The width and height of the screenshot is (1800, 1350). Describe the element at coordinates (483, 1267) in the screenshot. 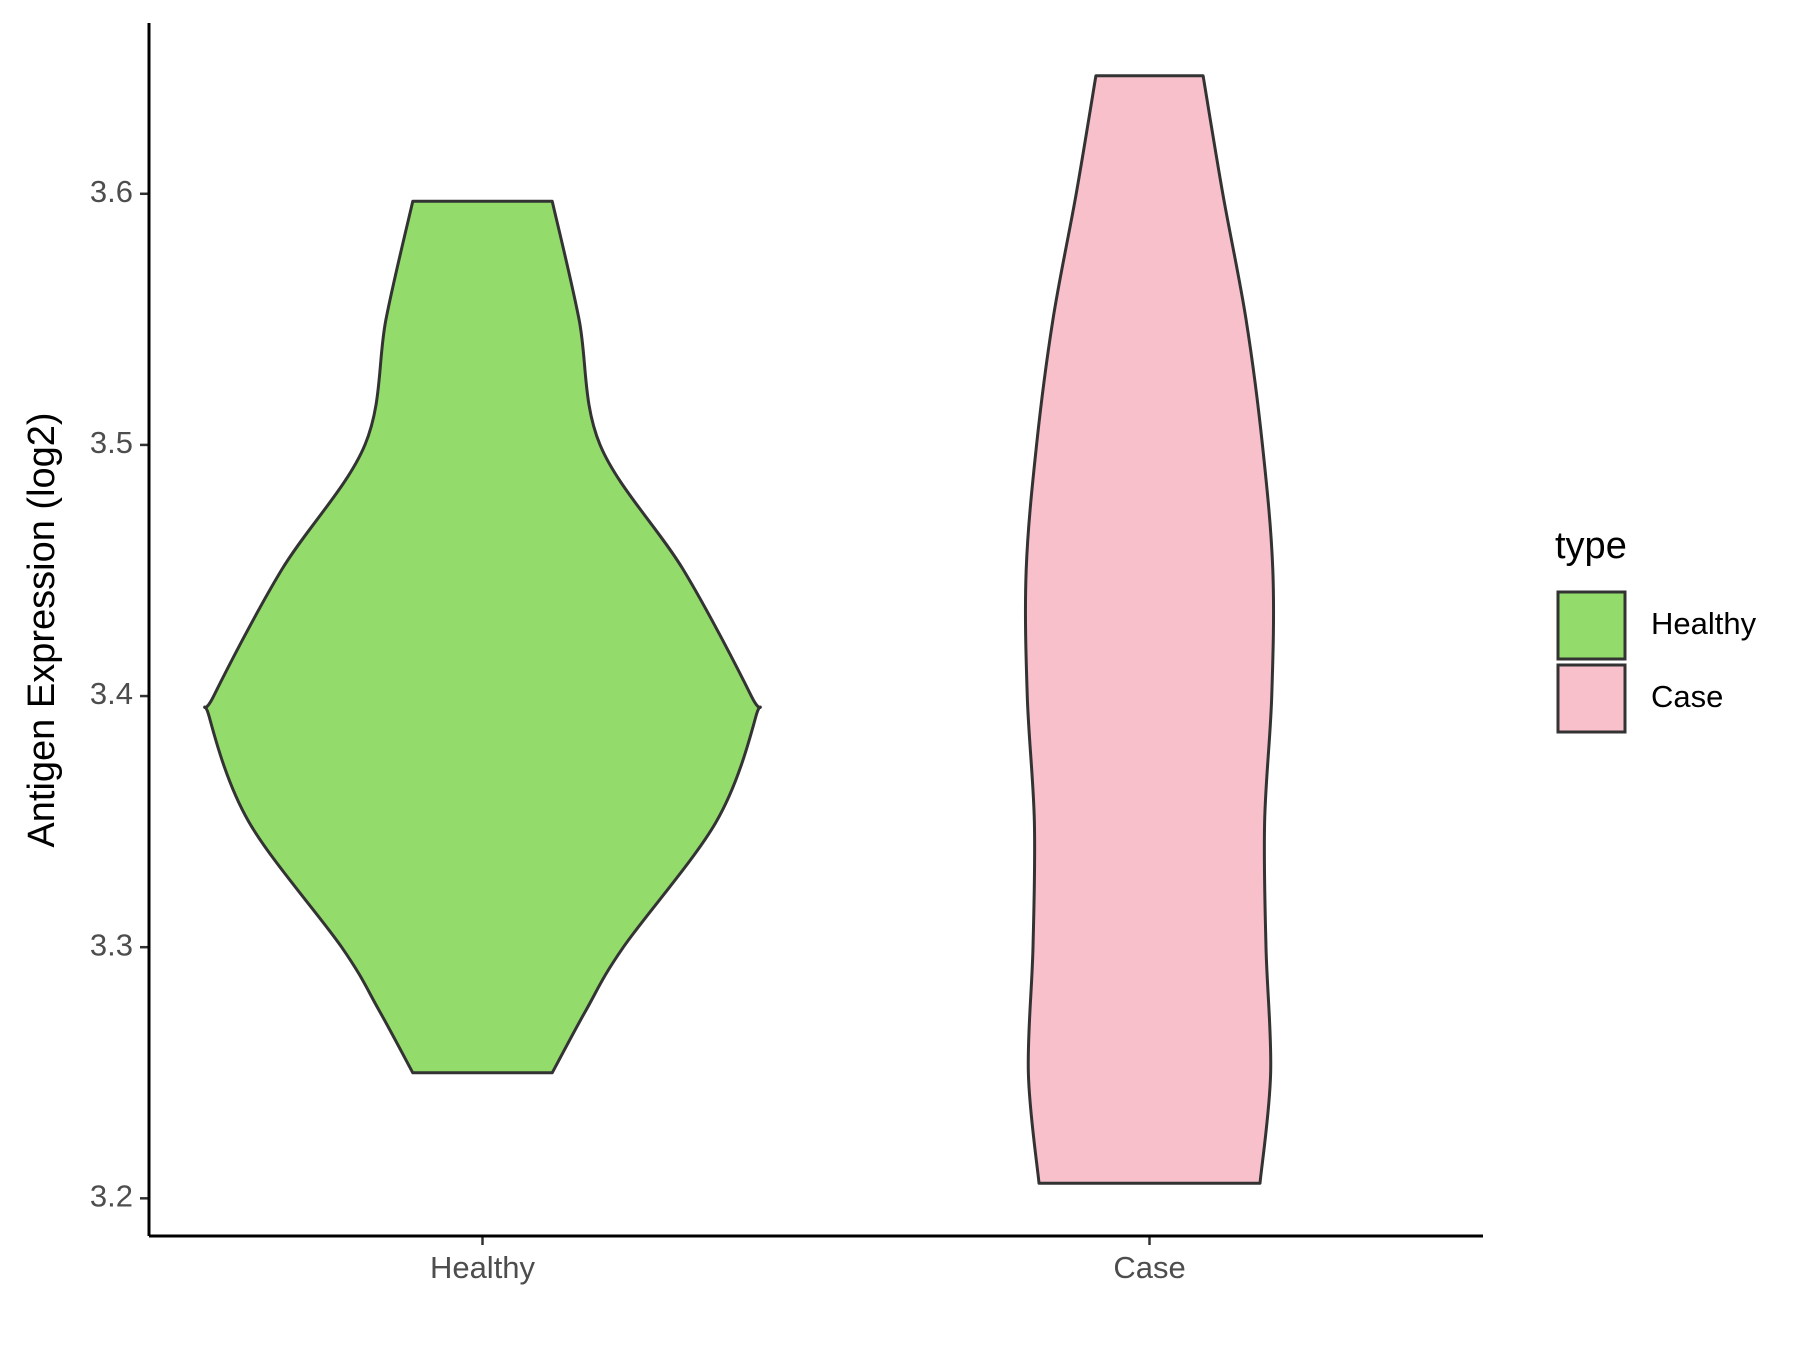

I see `x-tick-label: Healthy` at that location.